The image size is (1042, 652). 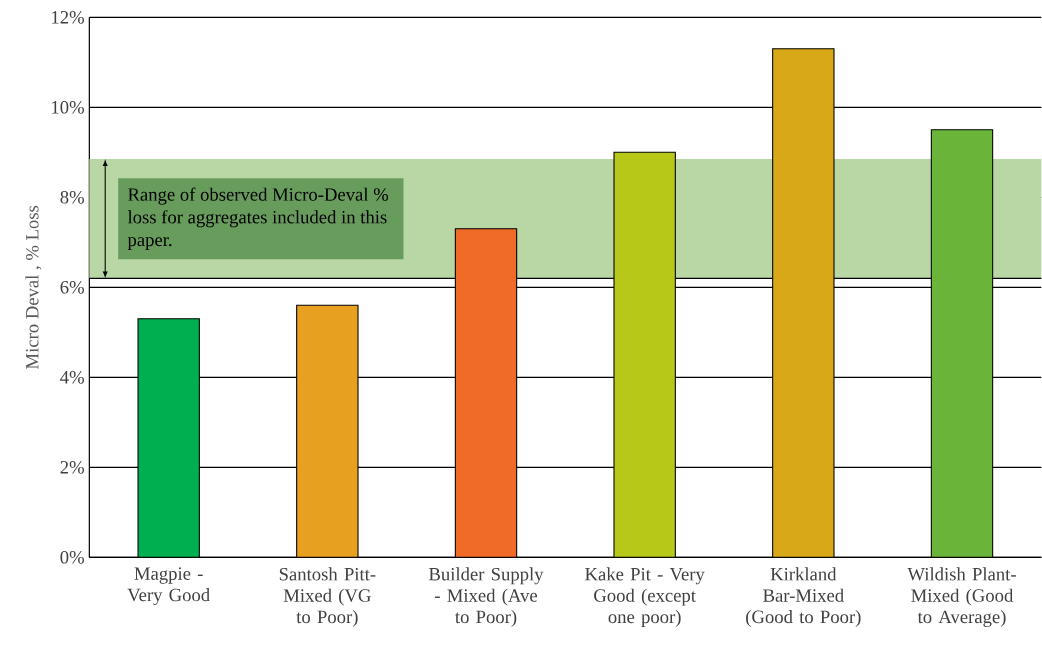 What do you see at coordinates (68, 107) in the screenshot?
I see `y-tick-label: 10%` at bounding box center [68, 107].